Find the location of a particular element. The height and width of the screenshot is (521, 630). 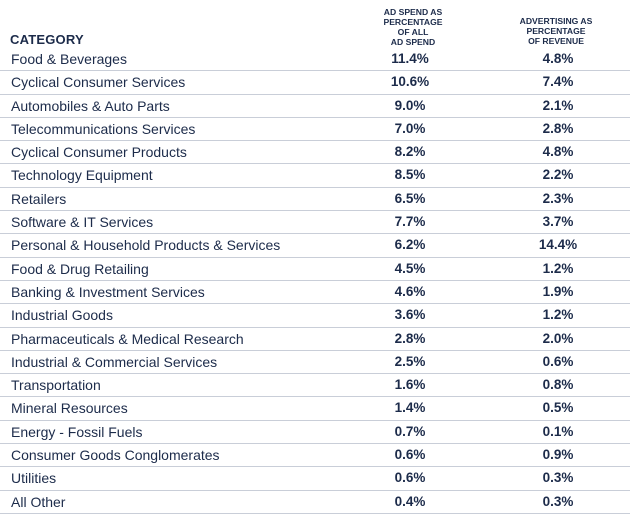

table-row: Transportation 1.6% 0.8% is located at coordinates (315, 386).